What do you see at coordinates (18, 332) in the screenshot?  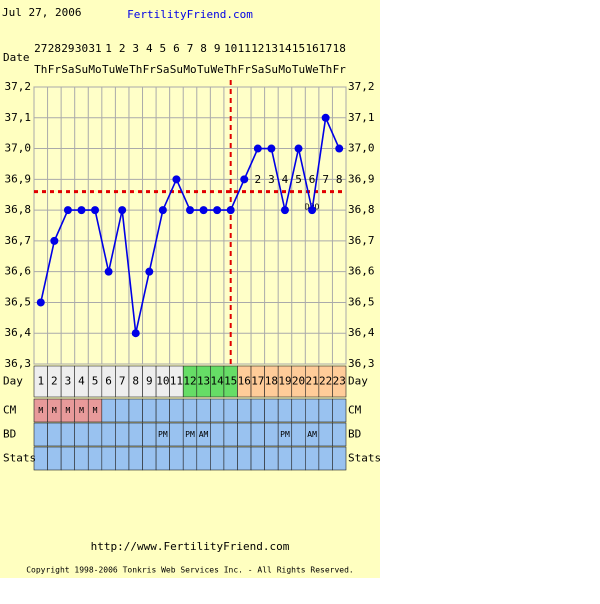 I see `y-tick-label: 36,4` at bounding box center [18, 332].